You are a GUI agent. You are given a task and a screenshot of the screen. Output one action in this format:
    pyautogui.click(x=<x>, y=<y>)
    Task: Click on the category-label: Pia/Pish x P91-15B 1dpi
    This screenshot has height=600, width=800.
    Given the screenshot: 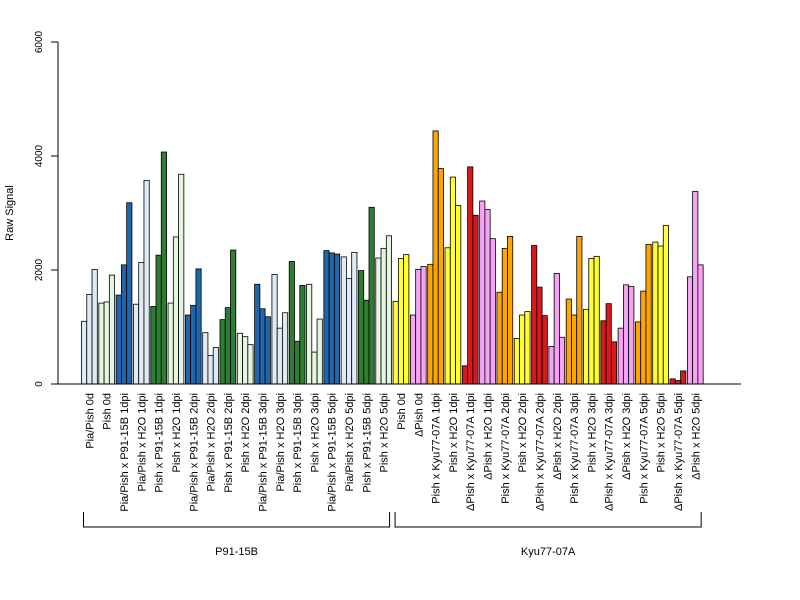 What is the action you would take?
    pyautogui.click(x=125, y=452)
    